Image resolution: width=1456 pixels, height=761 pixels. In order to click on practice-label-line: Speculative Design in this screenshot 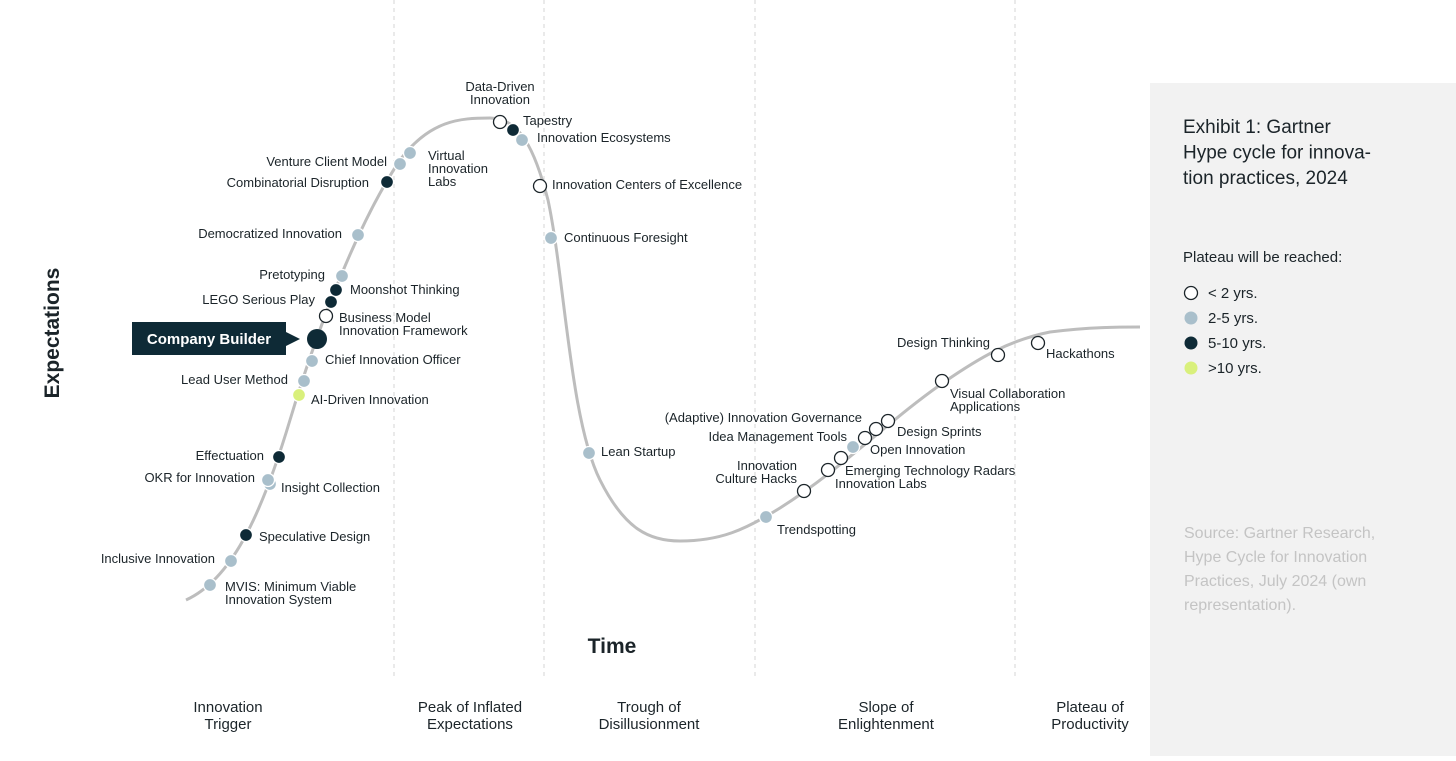, I will do `click(314, 536)`.